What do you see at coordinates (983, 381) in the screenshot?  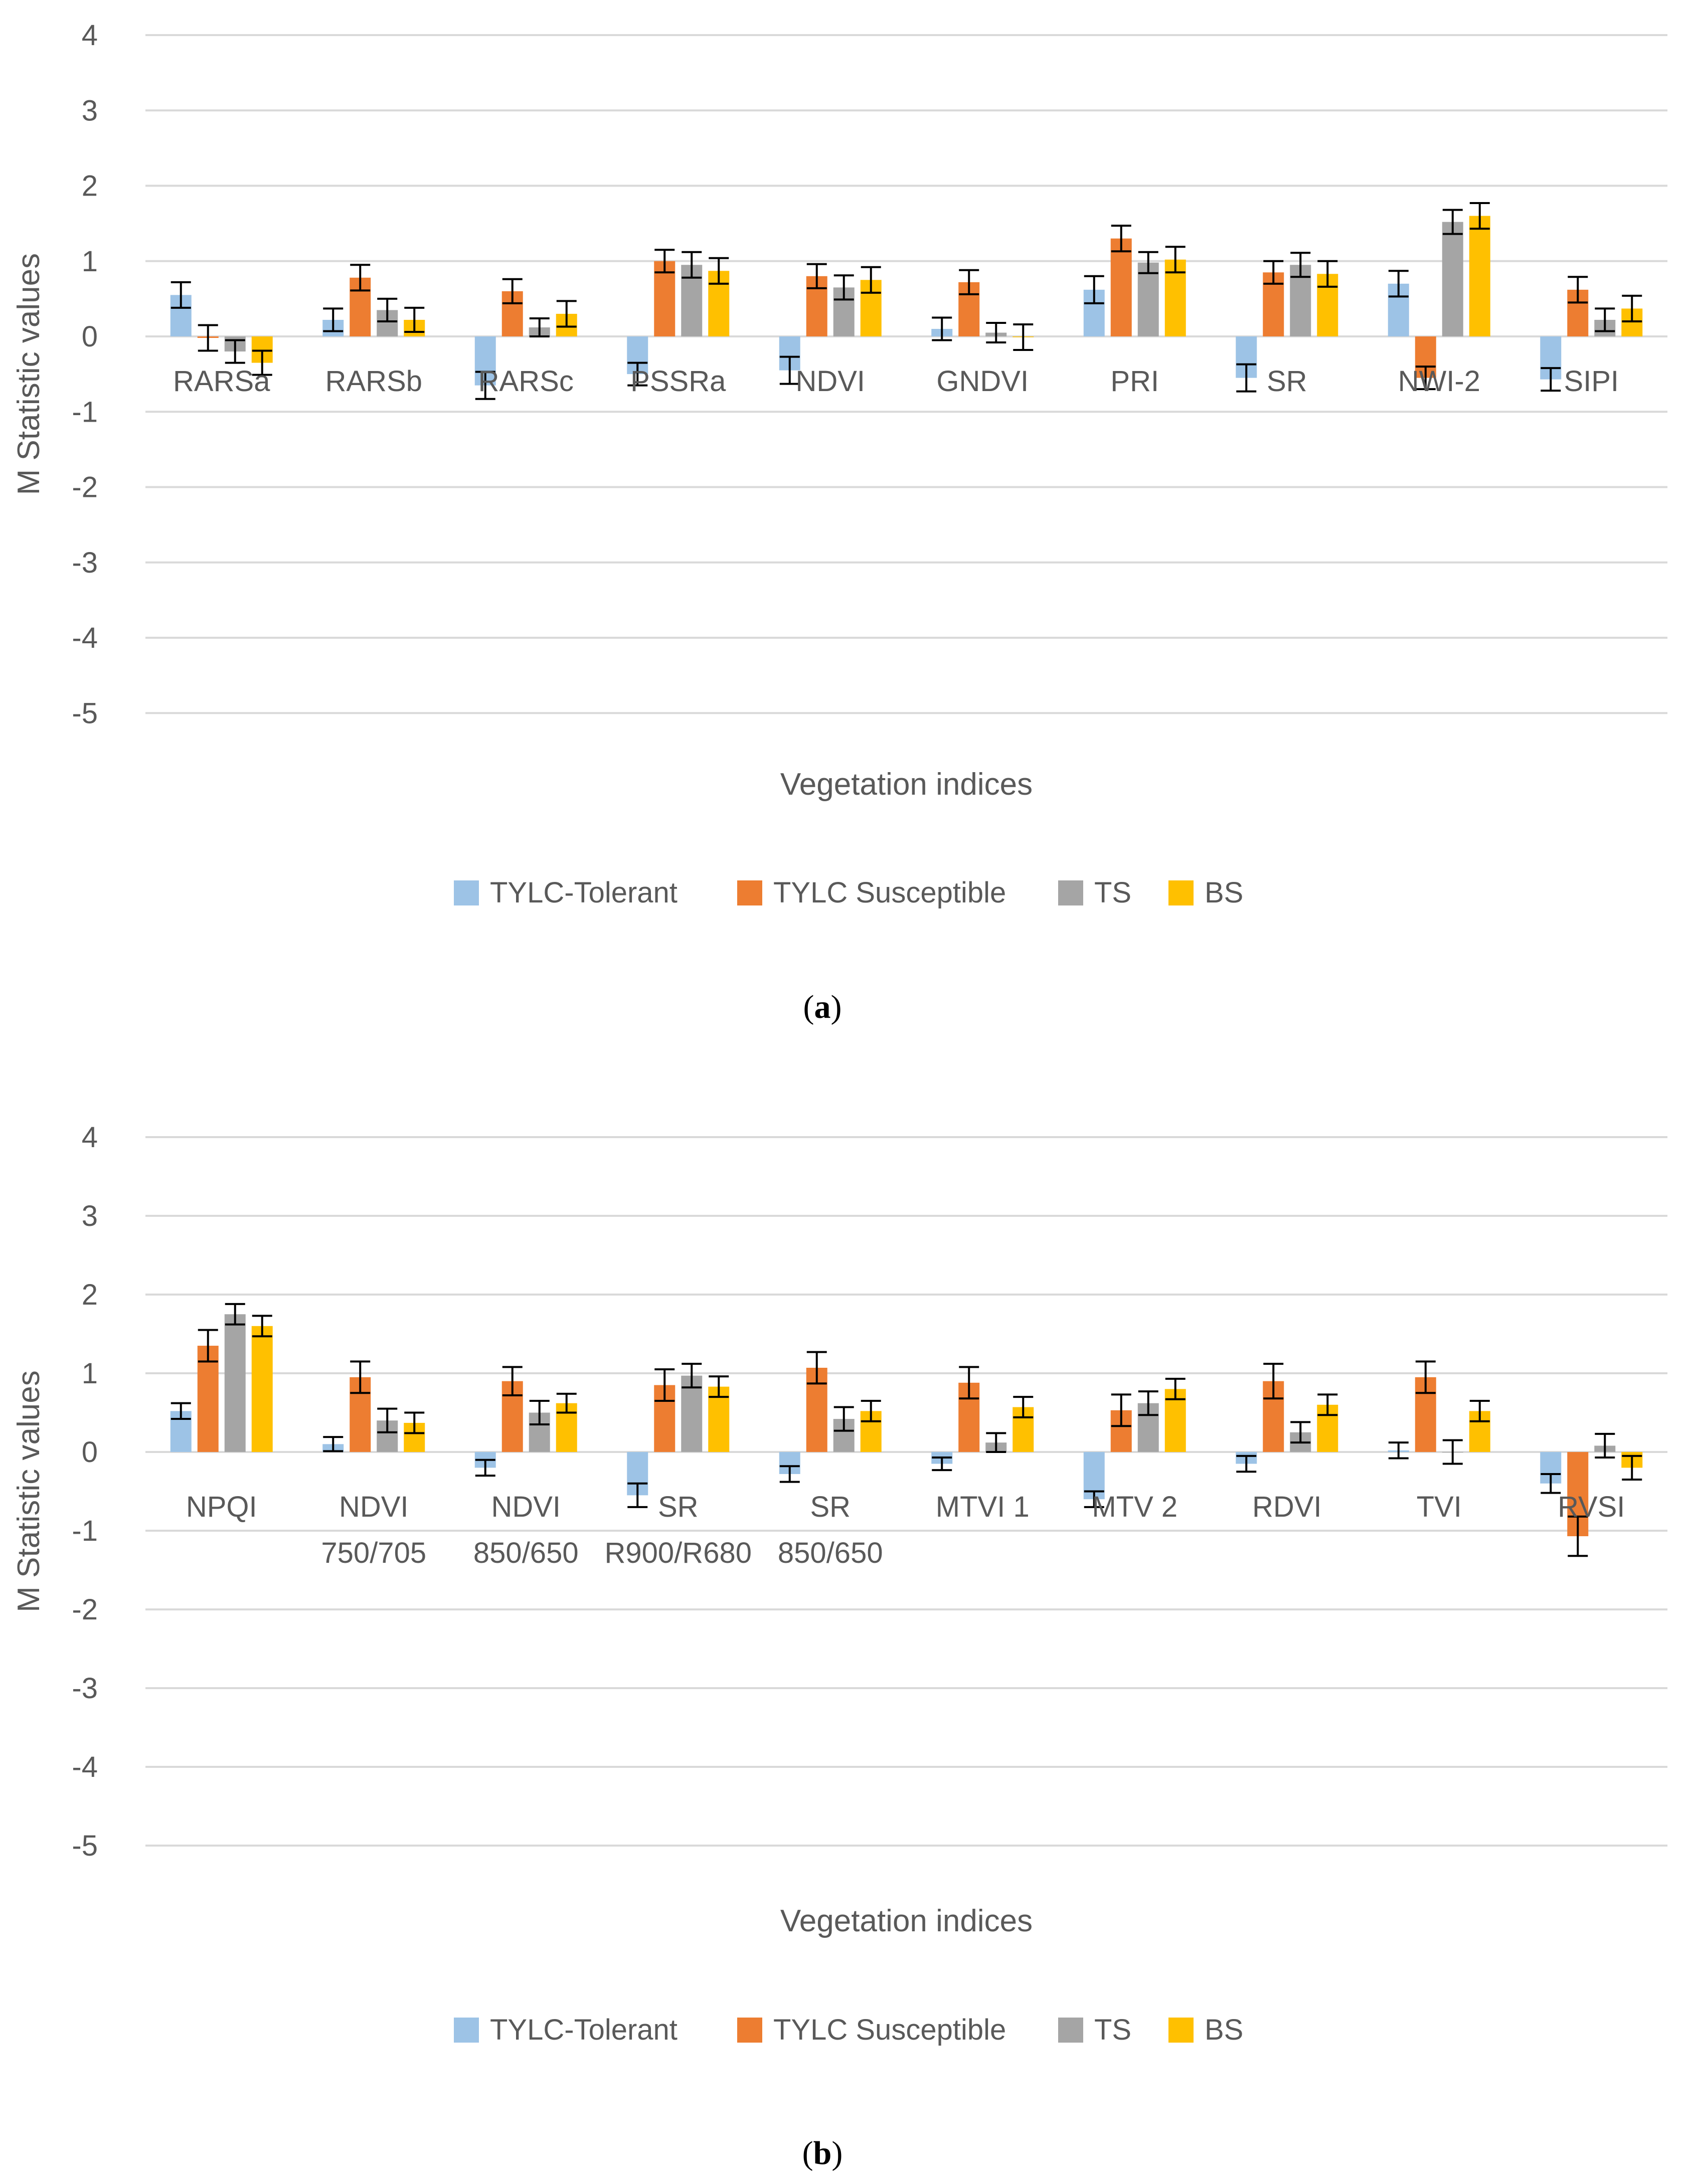 I see `x-tick-label: GNDVI` at bounding box center [983, 381].